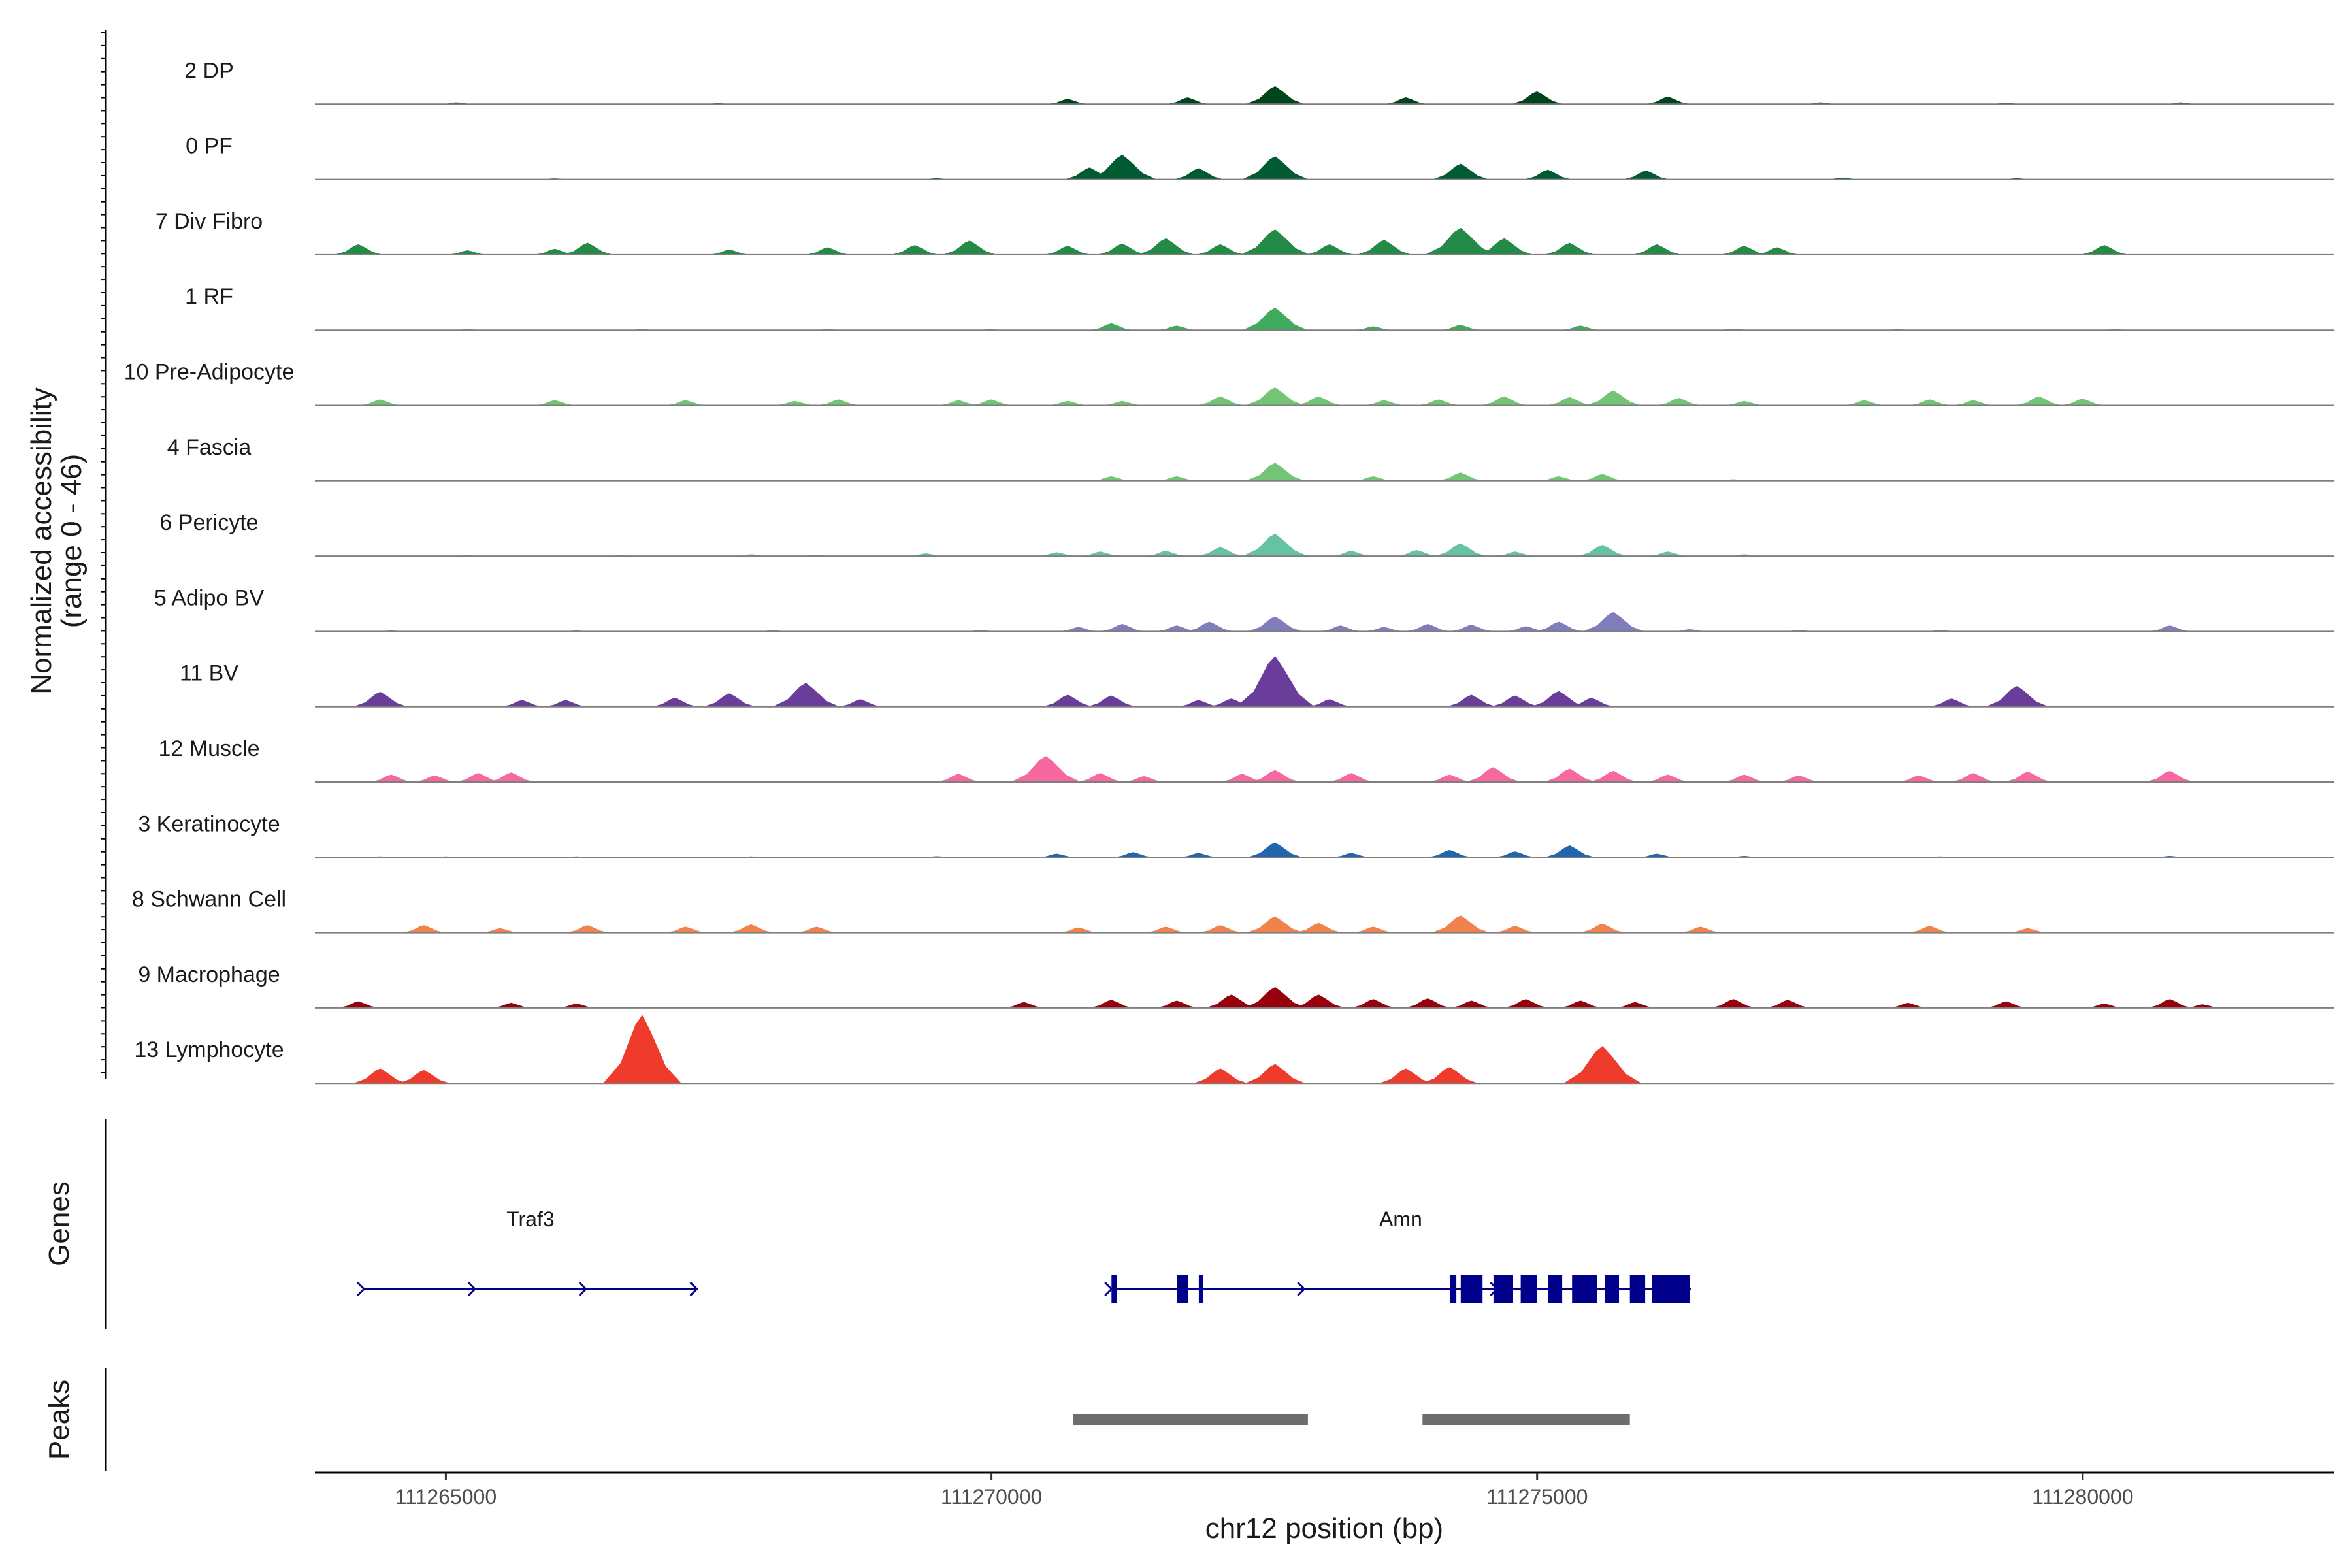 The height and width of the screenshot is (1568, 2352). I want to click on genes-panel-title: Genes, so click(59, 1223).